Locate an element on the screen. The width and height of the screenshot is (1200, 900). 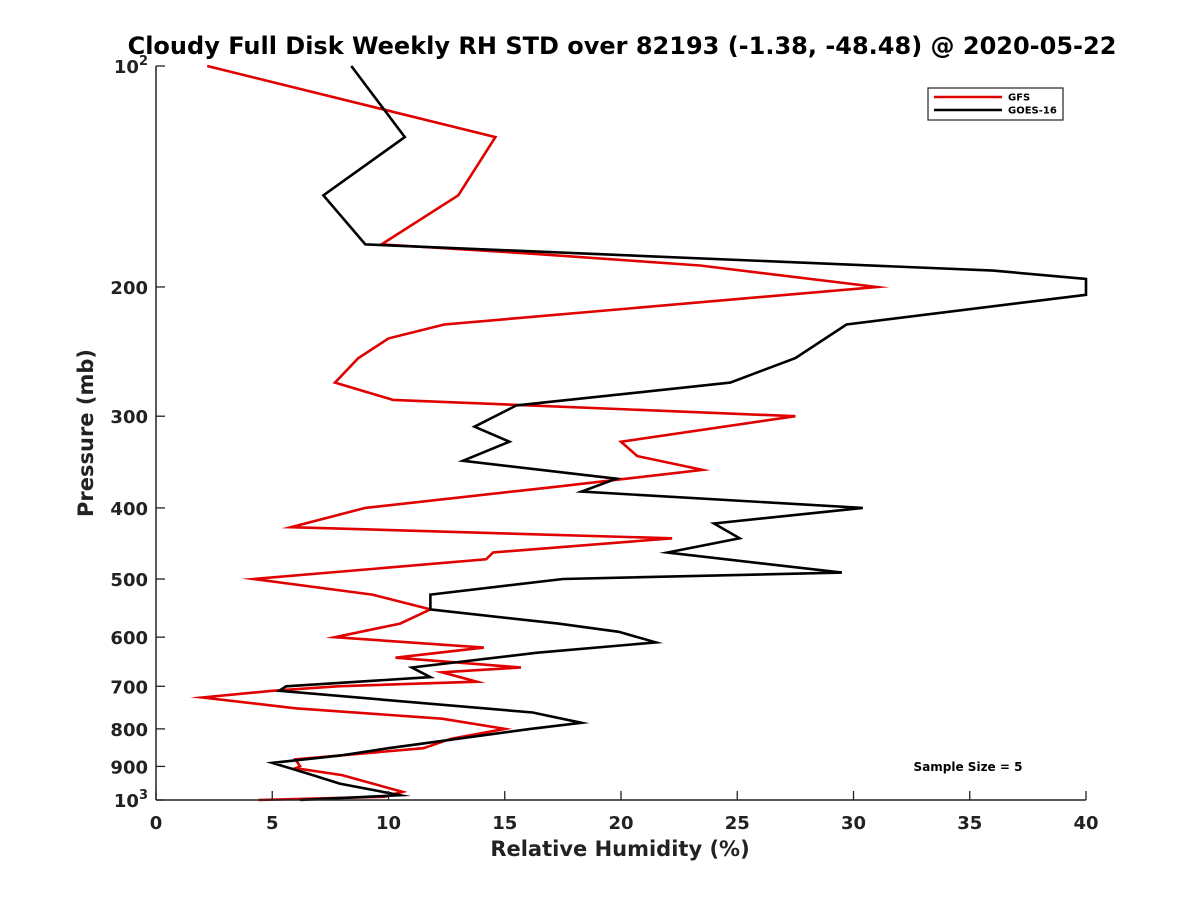
x-tick-label: 25 is located at coordinates (737, 823).